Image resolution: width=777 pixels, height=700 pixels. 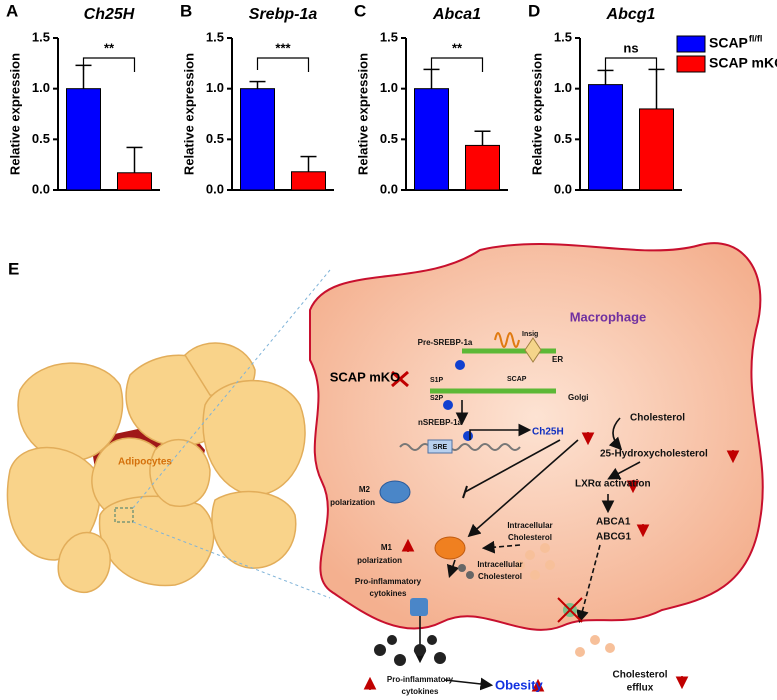 I want to click on cytokine-particles, so click(x=424, y=615).